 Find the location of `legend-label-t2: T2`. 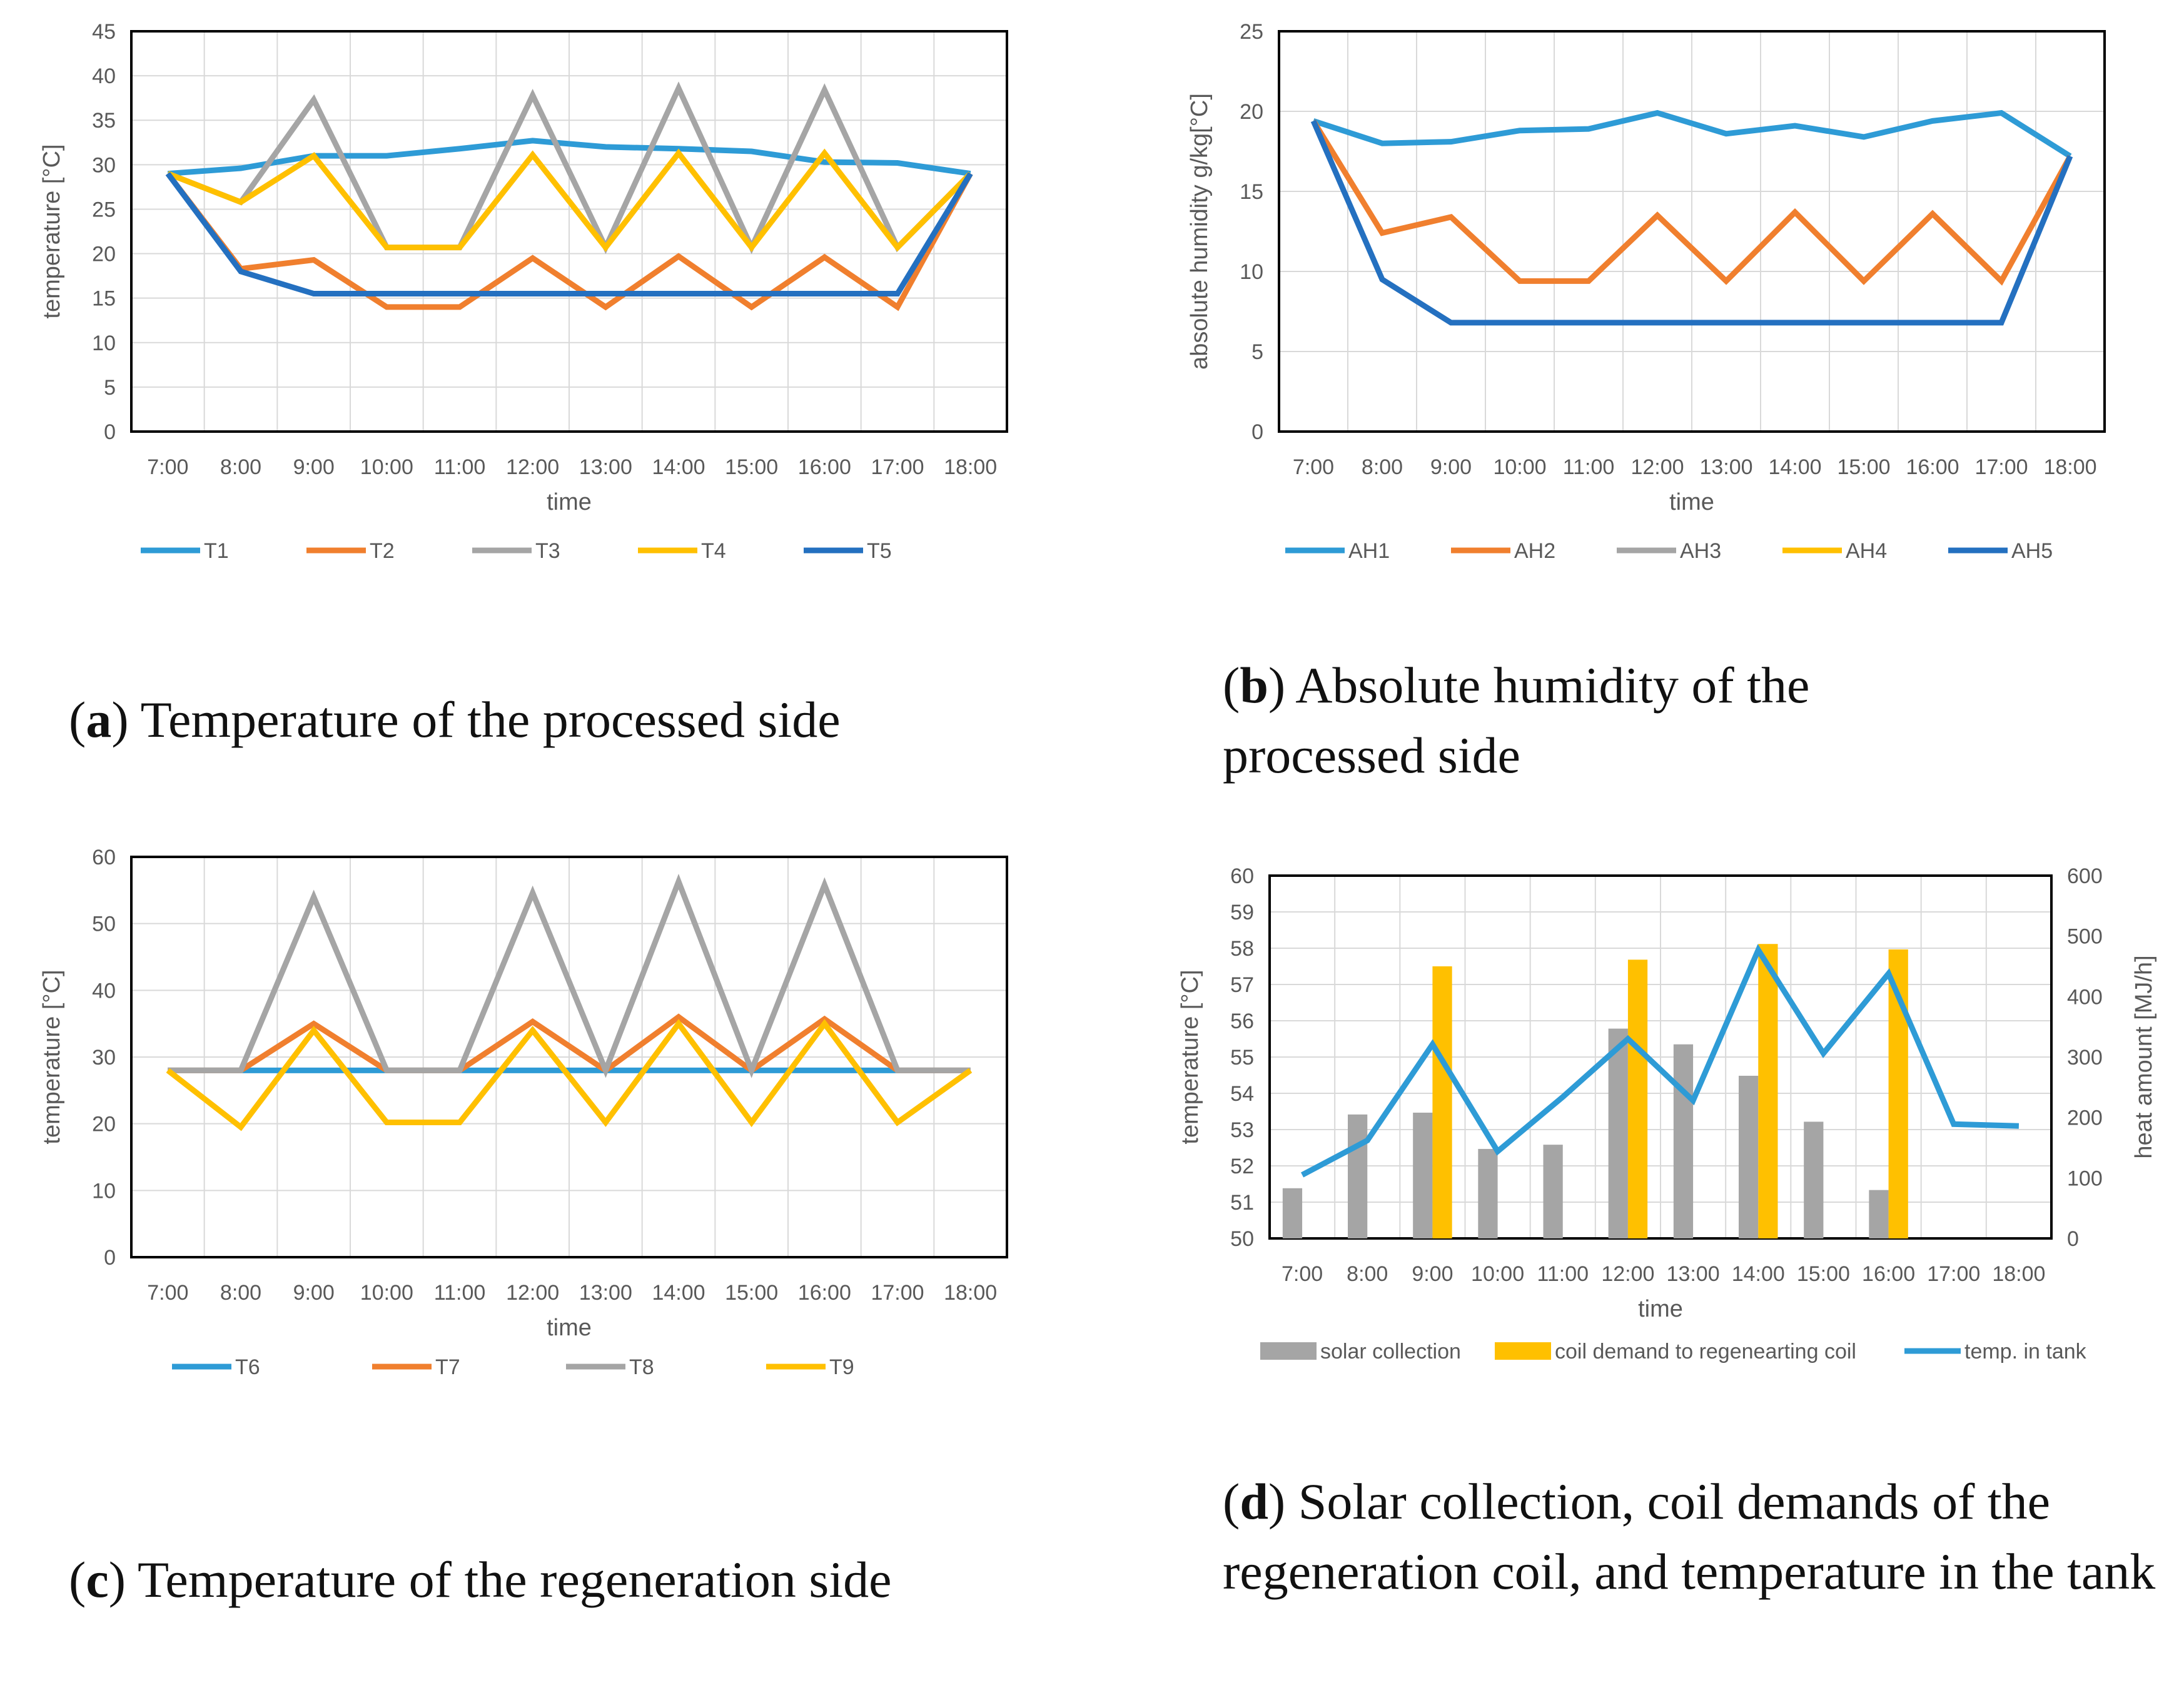

legend-label-t2: T2 is located at coordinates (383, 551).